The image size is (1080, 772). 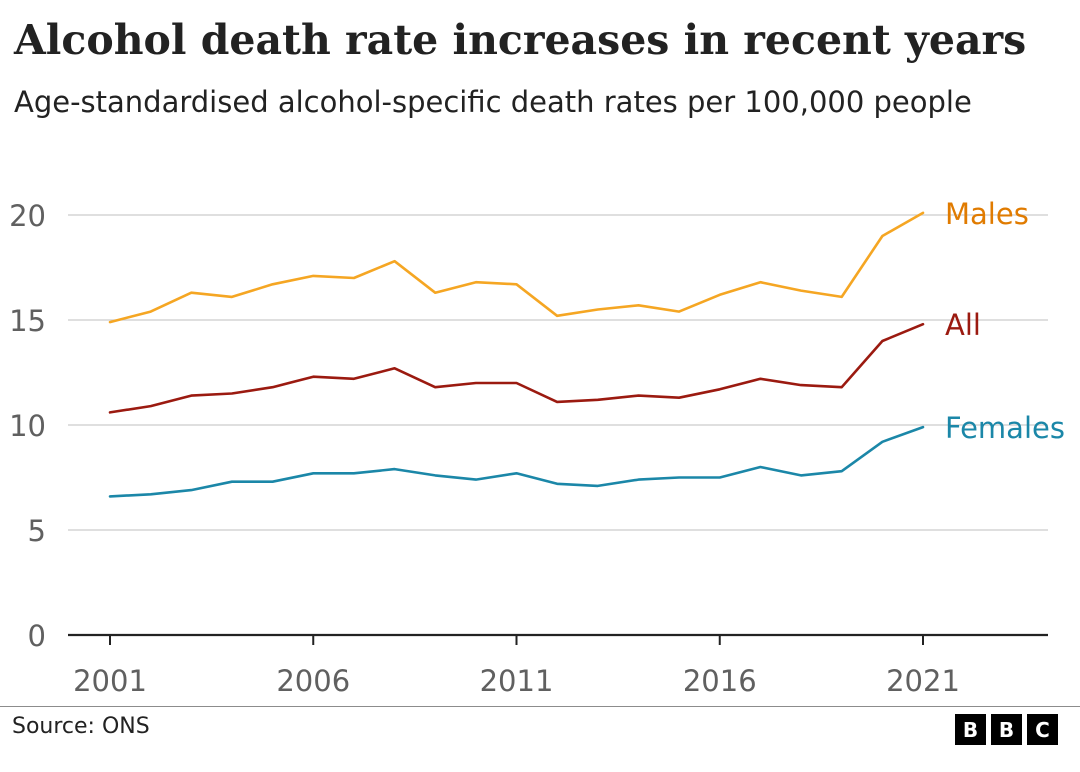 I want to click on x-tick-label: 2006, so click(x=313, y=681).